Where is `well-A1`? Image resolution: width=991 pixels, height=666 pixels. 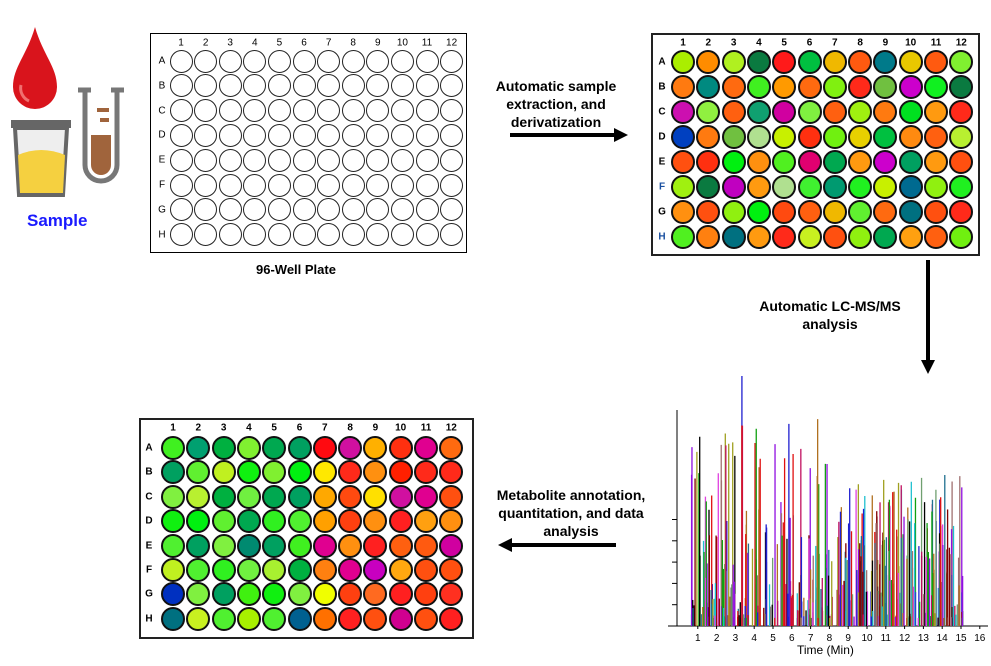 well-A1 is located at coordinates (181, 61).